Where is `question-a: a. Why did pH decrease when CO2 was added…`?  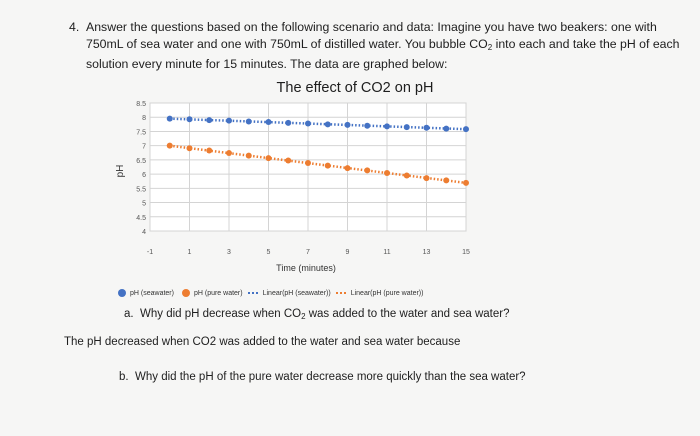
question-a: a. Why did pH decrease when CO2 was added… is located at coordinates (316, 314).